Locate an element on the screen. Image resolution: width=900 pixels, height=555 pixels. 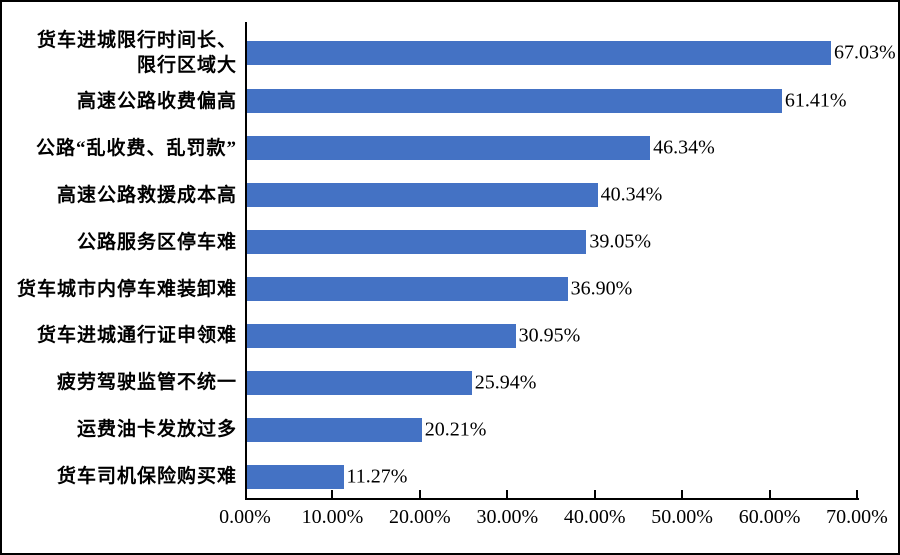
chart-row: 货车进城限行时间长、 限行区域大 67.03% is located at coordinates (450, 53).